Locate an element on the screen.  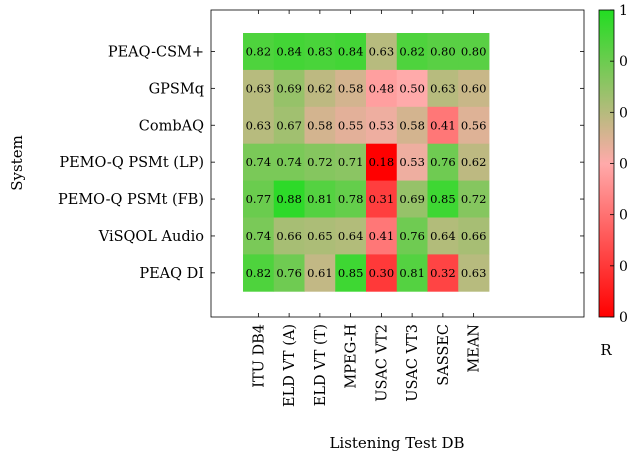
y-tick-label: PEMO-Q PSMt (FB) is located at coordinates (131, 200).